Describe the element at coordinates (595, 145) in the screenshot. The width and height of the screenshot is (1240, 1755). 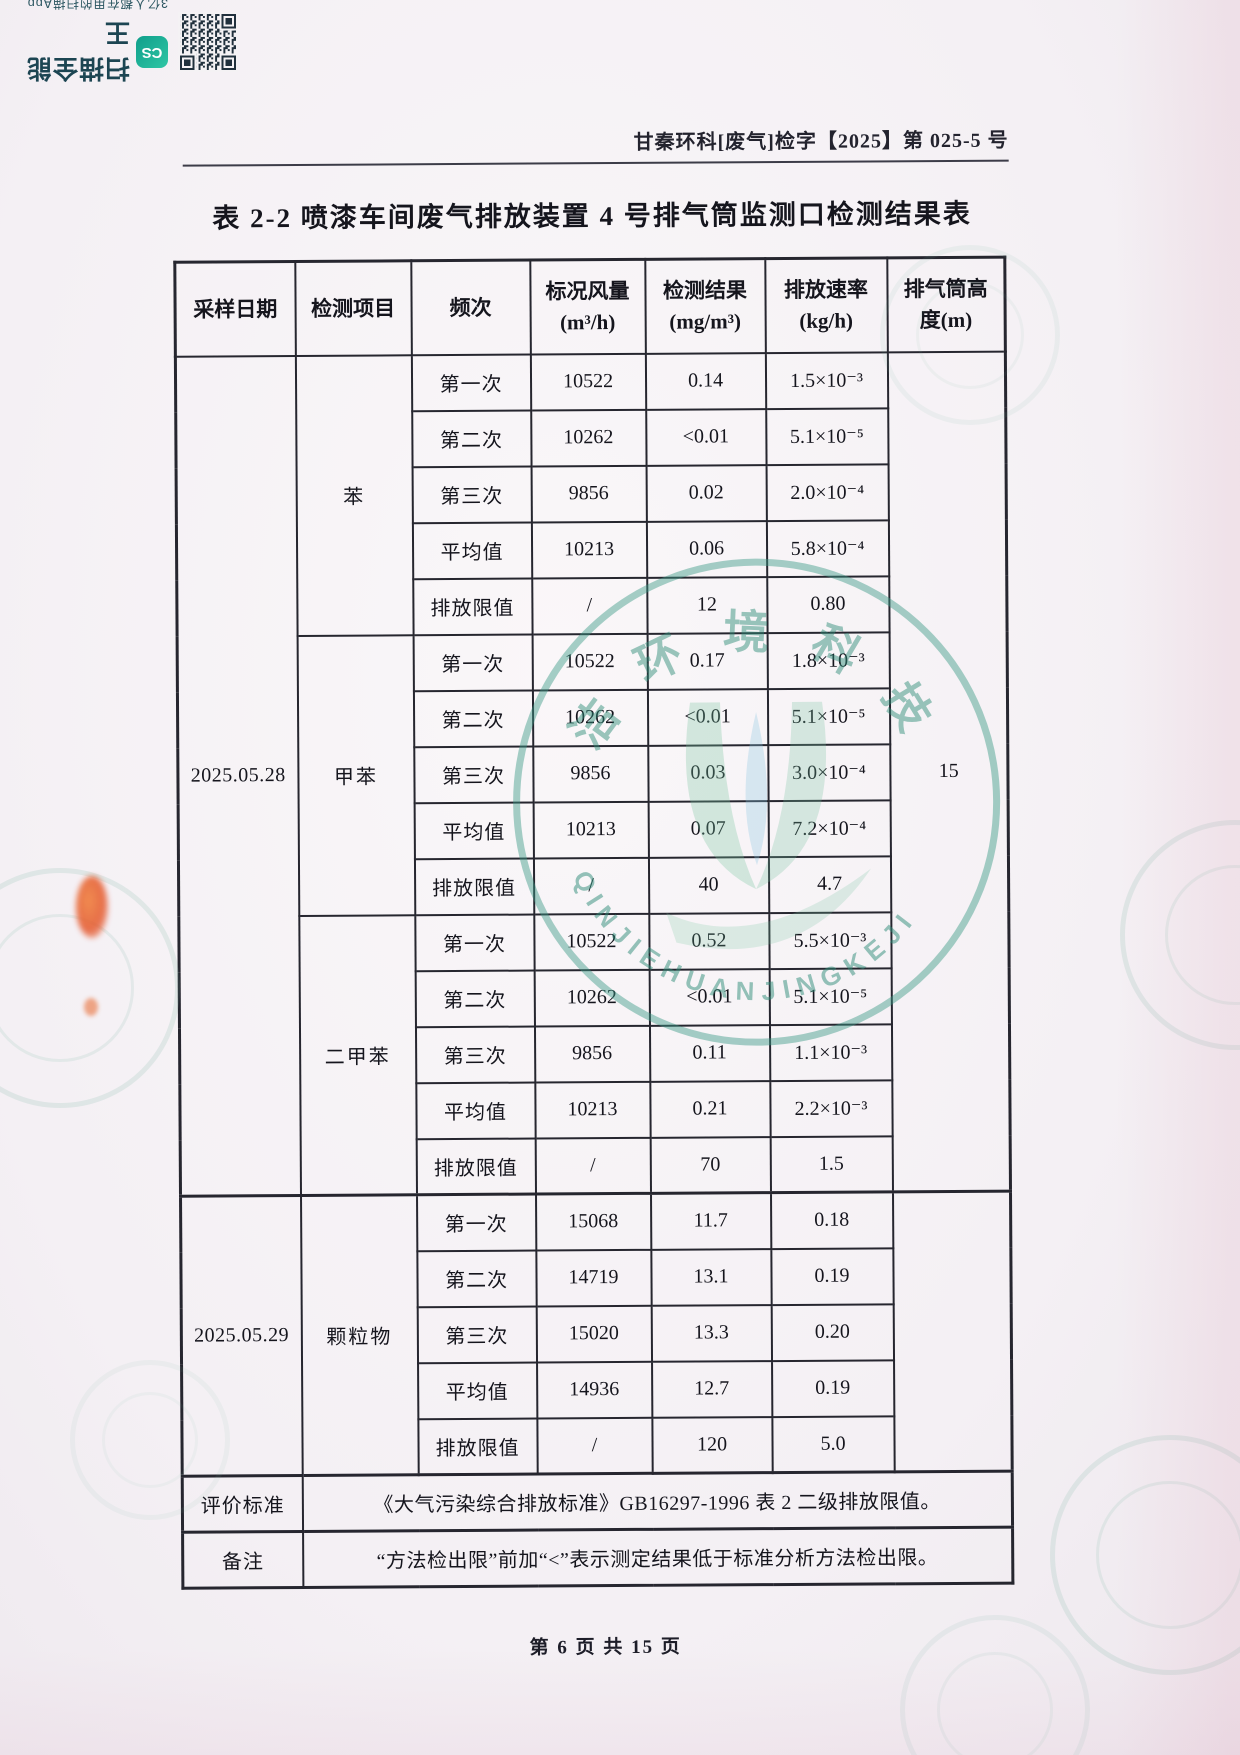
I see `document-number: 甘秦环科[废气]检字【2025】第 025-5 号` at that location.